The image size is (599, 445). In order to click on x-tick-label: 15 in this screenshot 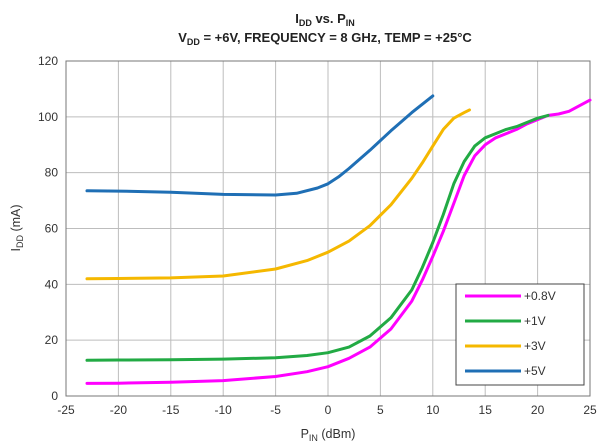, I will do `click(486, 410)`.